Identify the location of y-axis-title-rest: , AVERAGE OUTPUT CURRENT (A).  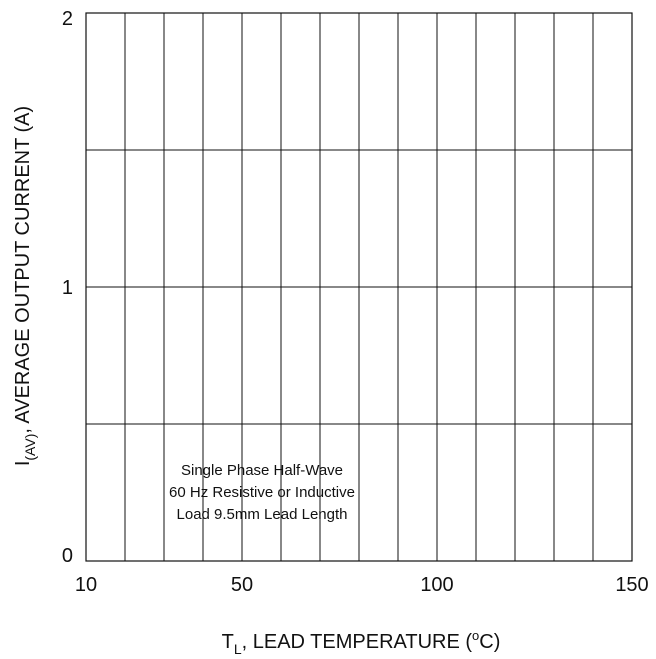
(23, 270).